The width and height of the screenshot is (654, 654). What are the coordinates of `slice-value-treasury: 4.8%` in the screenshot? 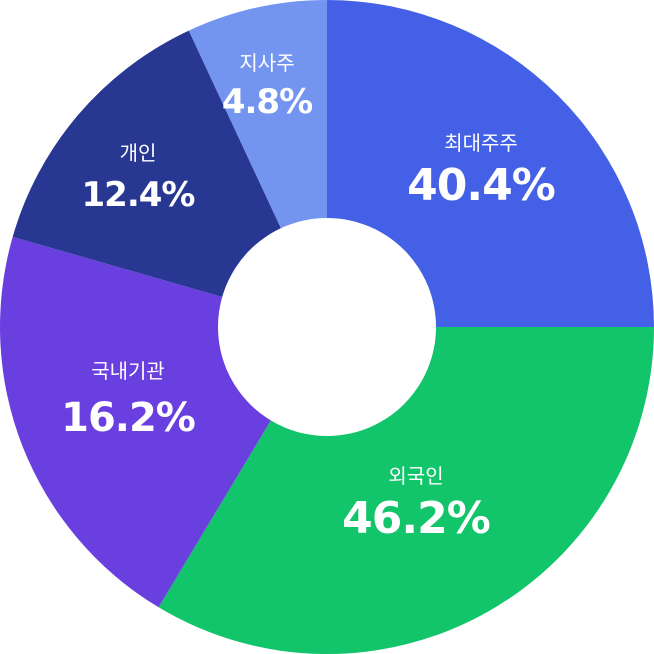 It's located at (267, 102).